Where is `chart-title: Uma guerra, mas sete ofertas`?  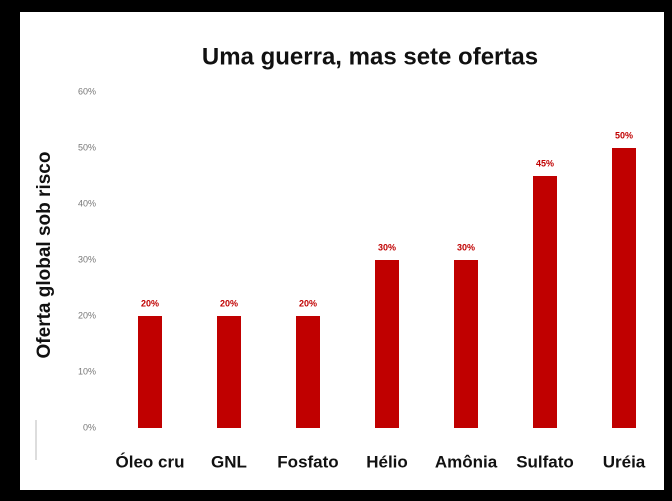 chart-title: Uma guerra, mas sete ofertas is located at coordinates (370, 56).